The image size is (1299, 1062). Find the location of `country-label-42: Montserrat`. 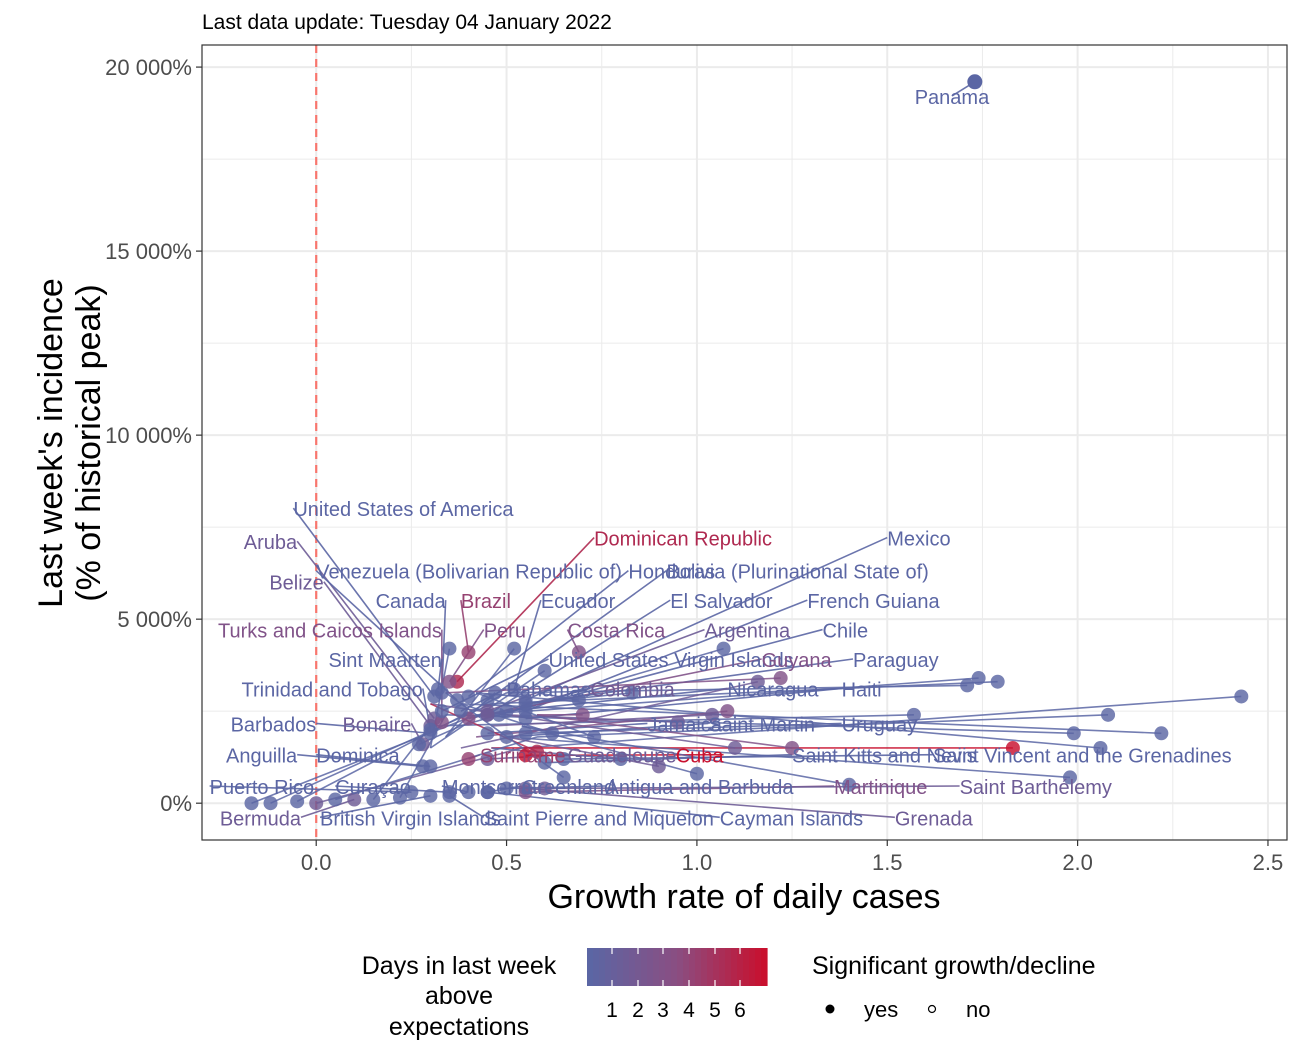

country-label-42: Montserrat is located at coordinates (490, 788).